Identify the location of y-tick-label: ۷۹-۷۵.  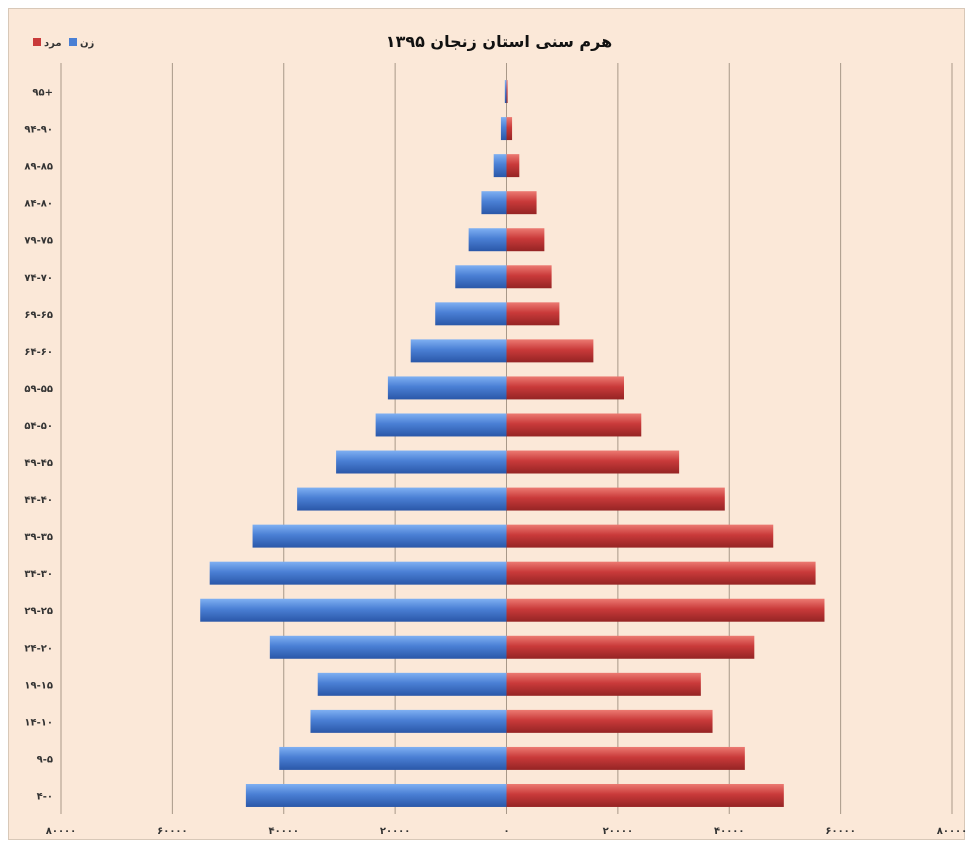
(38, 241).